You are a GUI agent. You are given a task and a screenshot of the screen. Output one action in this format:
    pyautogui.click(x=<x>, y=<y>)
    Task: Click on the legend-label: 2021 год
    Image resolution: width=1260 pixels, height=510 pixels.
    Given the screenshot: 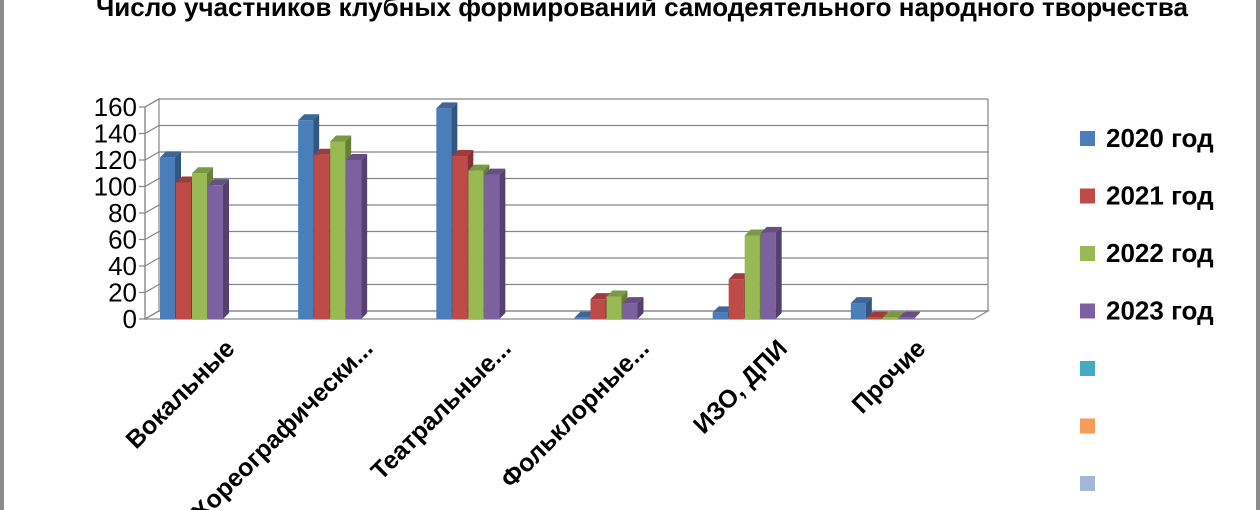 What is the action you would take?
    pyautogui.click(x=1160, y=196)
    